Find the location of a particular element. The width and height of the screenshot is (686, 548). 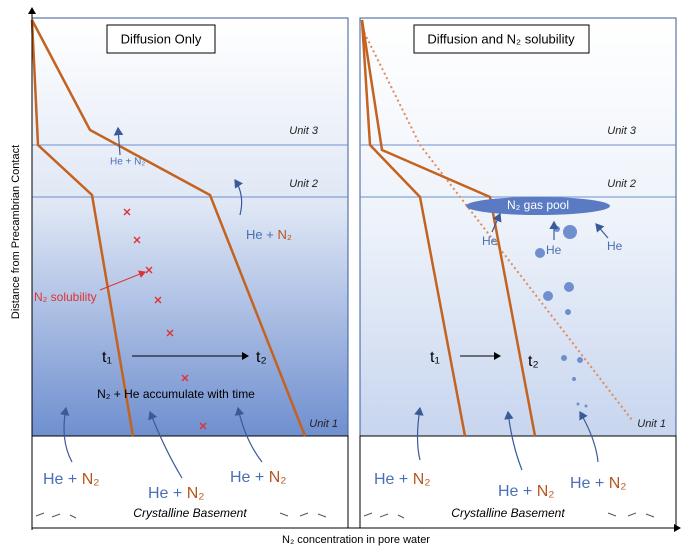

solubility-marks is located at coordinates (165, 319).